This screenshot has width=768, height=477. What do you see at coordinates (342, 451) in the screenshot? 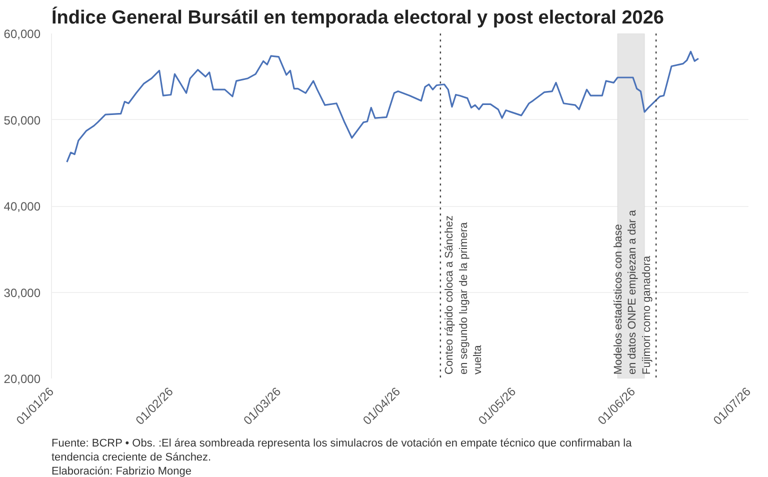
I see `source-note: Fuente: BCRP • Obs. :El área sombreada representa los simulacros de votación en empate técnico que confirmaban la tendencia creciente de Sánchez.` at bounding box center [342, 451].